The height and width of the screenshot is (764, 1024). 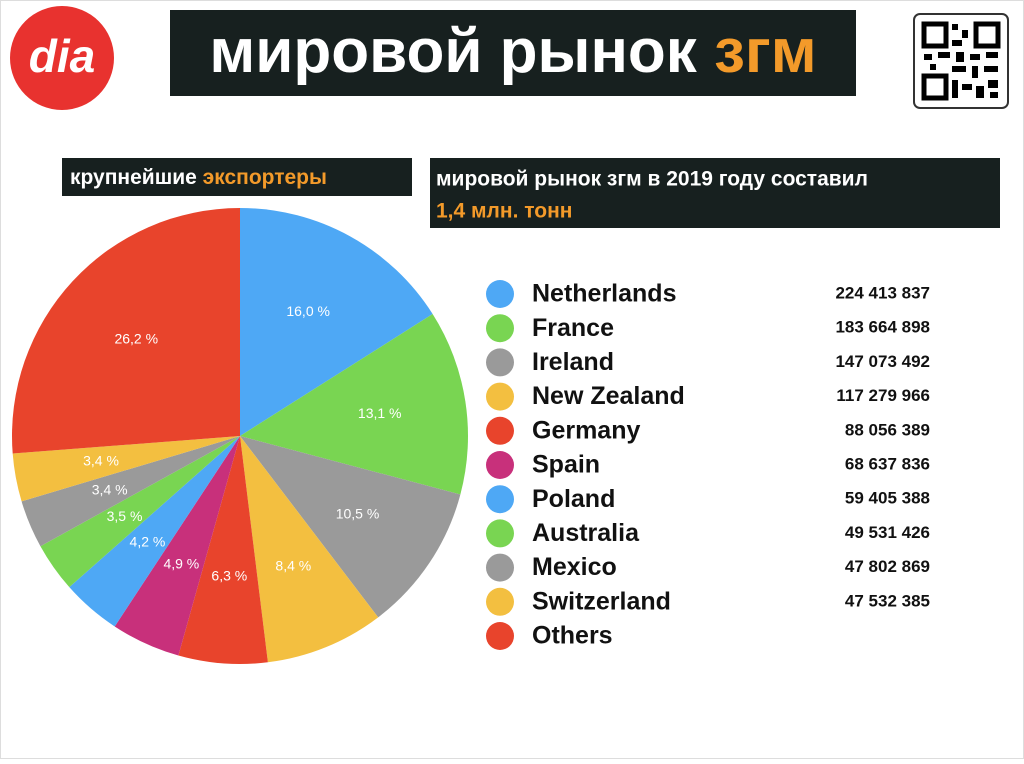 What do you see at coordinates (265, 177) in the screenshot?
I see `subtitle-highlight: экспортеры` at bounding box center [265, 177].